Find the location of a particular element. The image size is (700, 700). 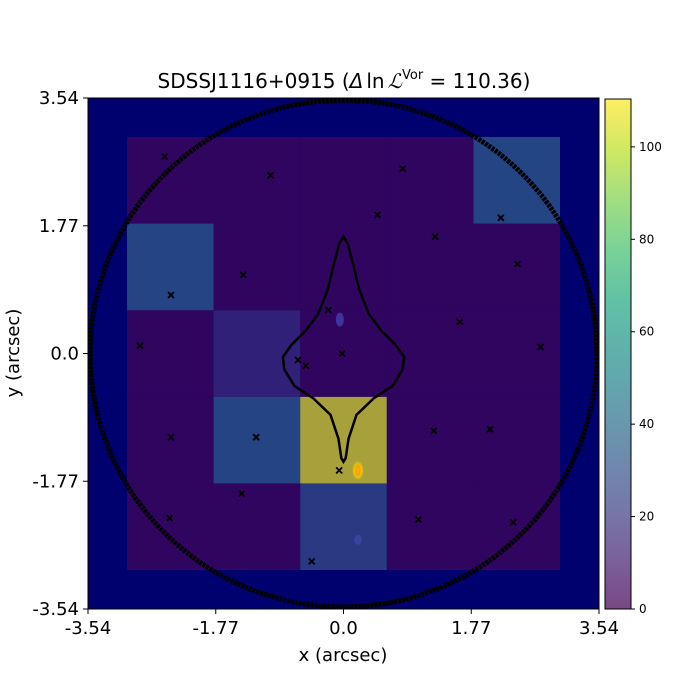

colorbar-tick-label: 40 is located at coordinates (646, 424).